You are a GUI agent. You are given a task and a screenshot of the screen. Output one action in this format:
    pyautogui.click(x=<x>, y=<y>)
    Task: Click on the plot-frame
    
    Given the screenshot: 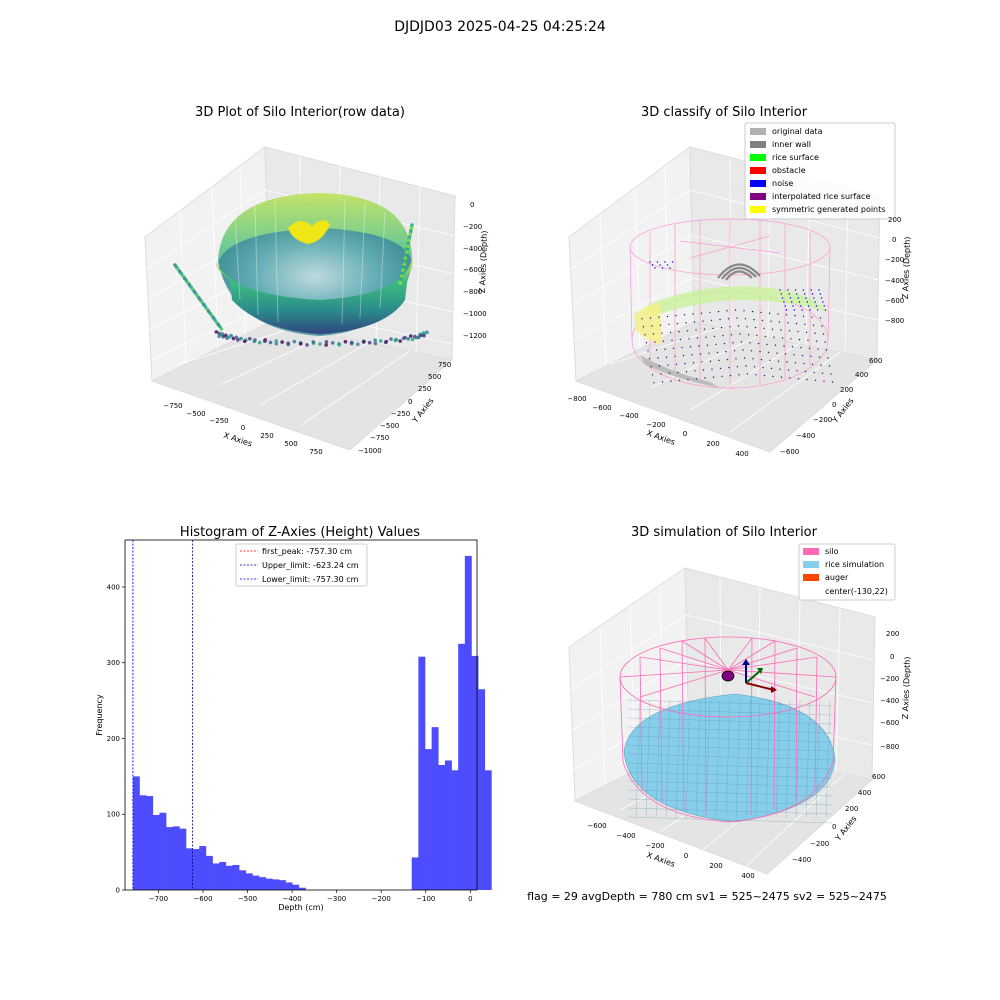 What is the action you would take?
    pyautogui.click(x=301, y=715)
    